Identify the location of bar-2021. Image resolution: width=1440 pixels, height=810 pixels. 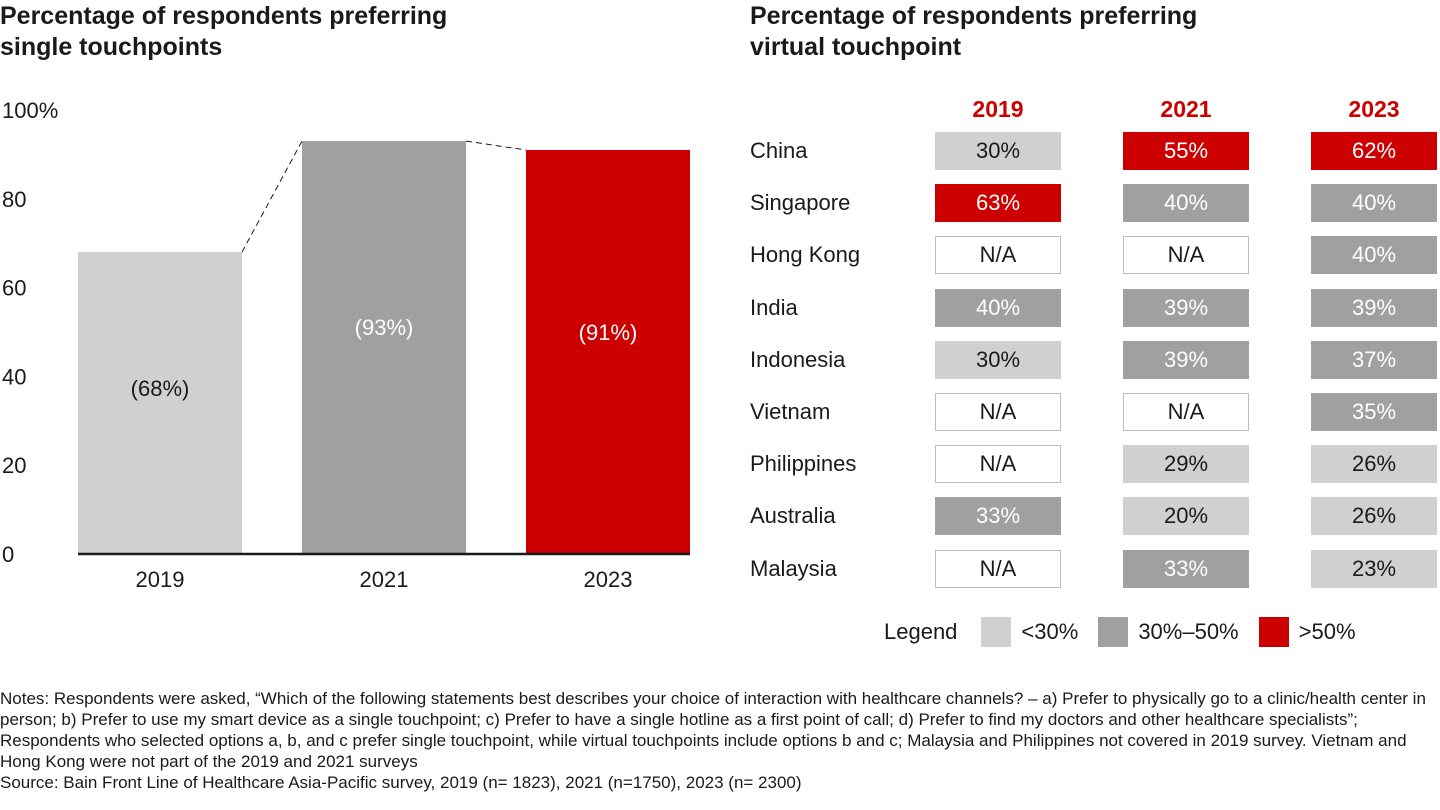
(384, 347).